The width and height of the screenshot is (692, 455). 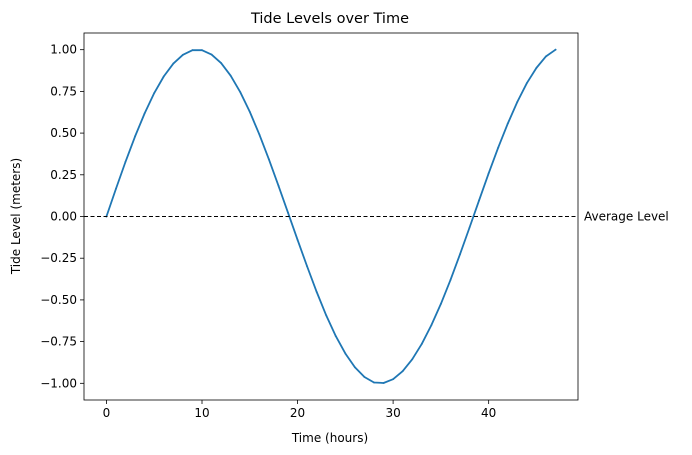 I want to click on chart-title: Tide Levels over Time, so click(x=329, y=19).